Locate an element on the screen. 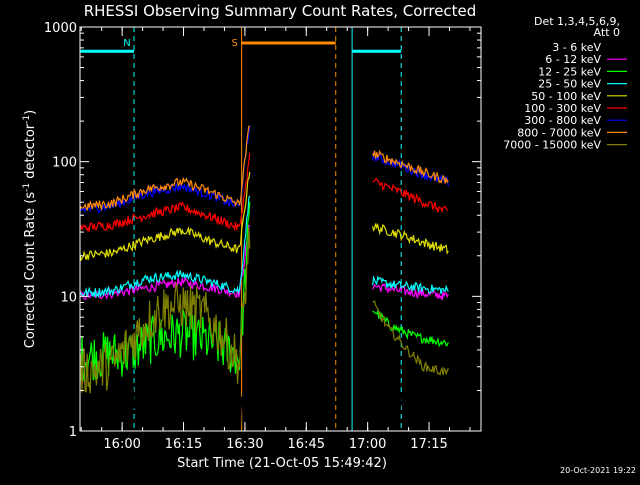  y-tick-label-3: 1000 is located at coordinates (60, 28).